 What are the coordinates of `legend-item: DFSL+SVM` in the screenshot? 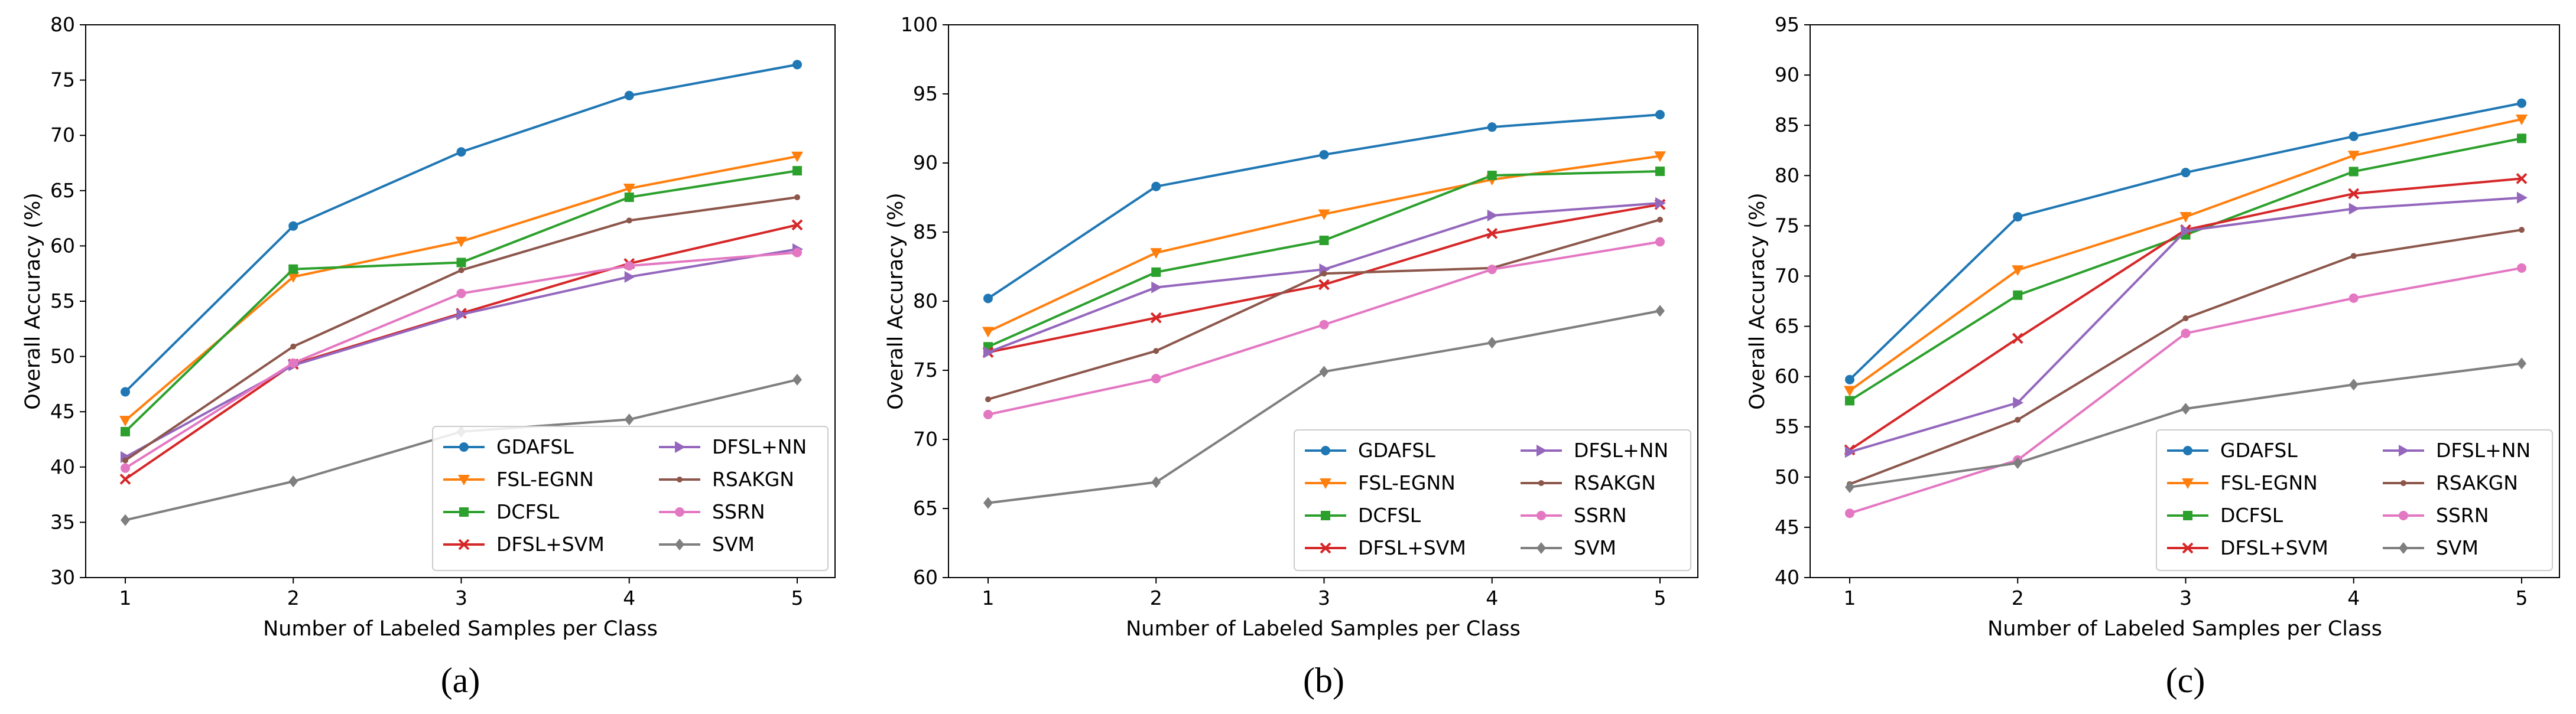 It's located at (524, 544).